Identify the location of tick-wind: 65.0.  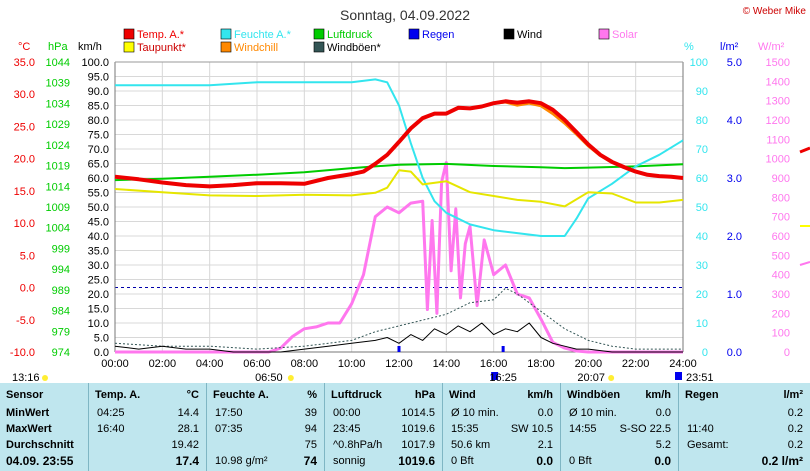
(98, 165).